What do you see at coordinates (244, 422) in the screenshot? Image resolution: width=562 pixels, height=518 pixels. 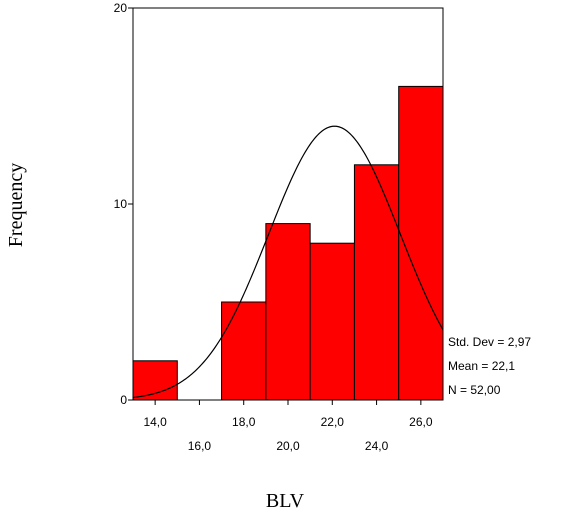 I see `x-tick-label-2: 18,0` at bounding box center [244, 422].